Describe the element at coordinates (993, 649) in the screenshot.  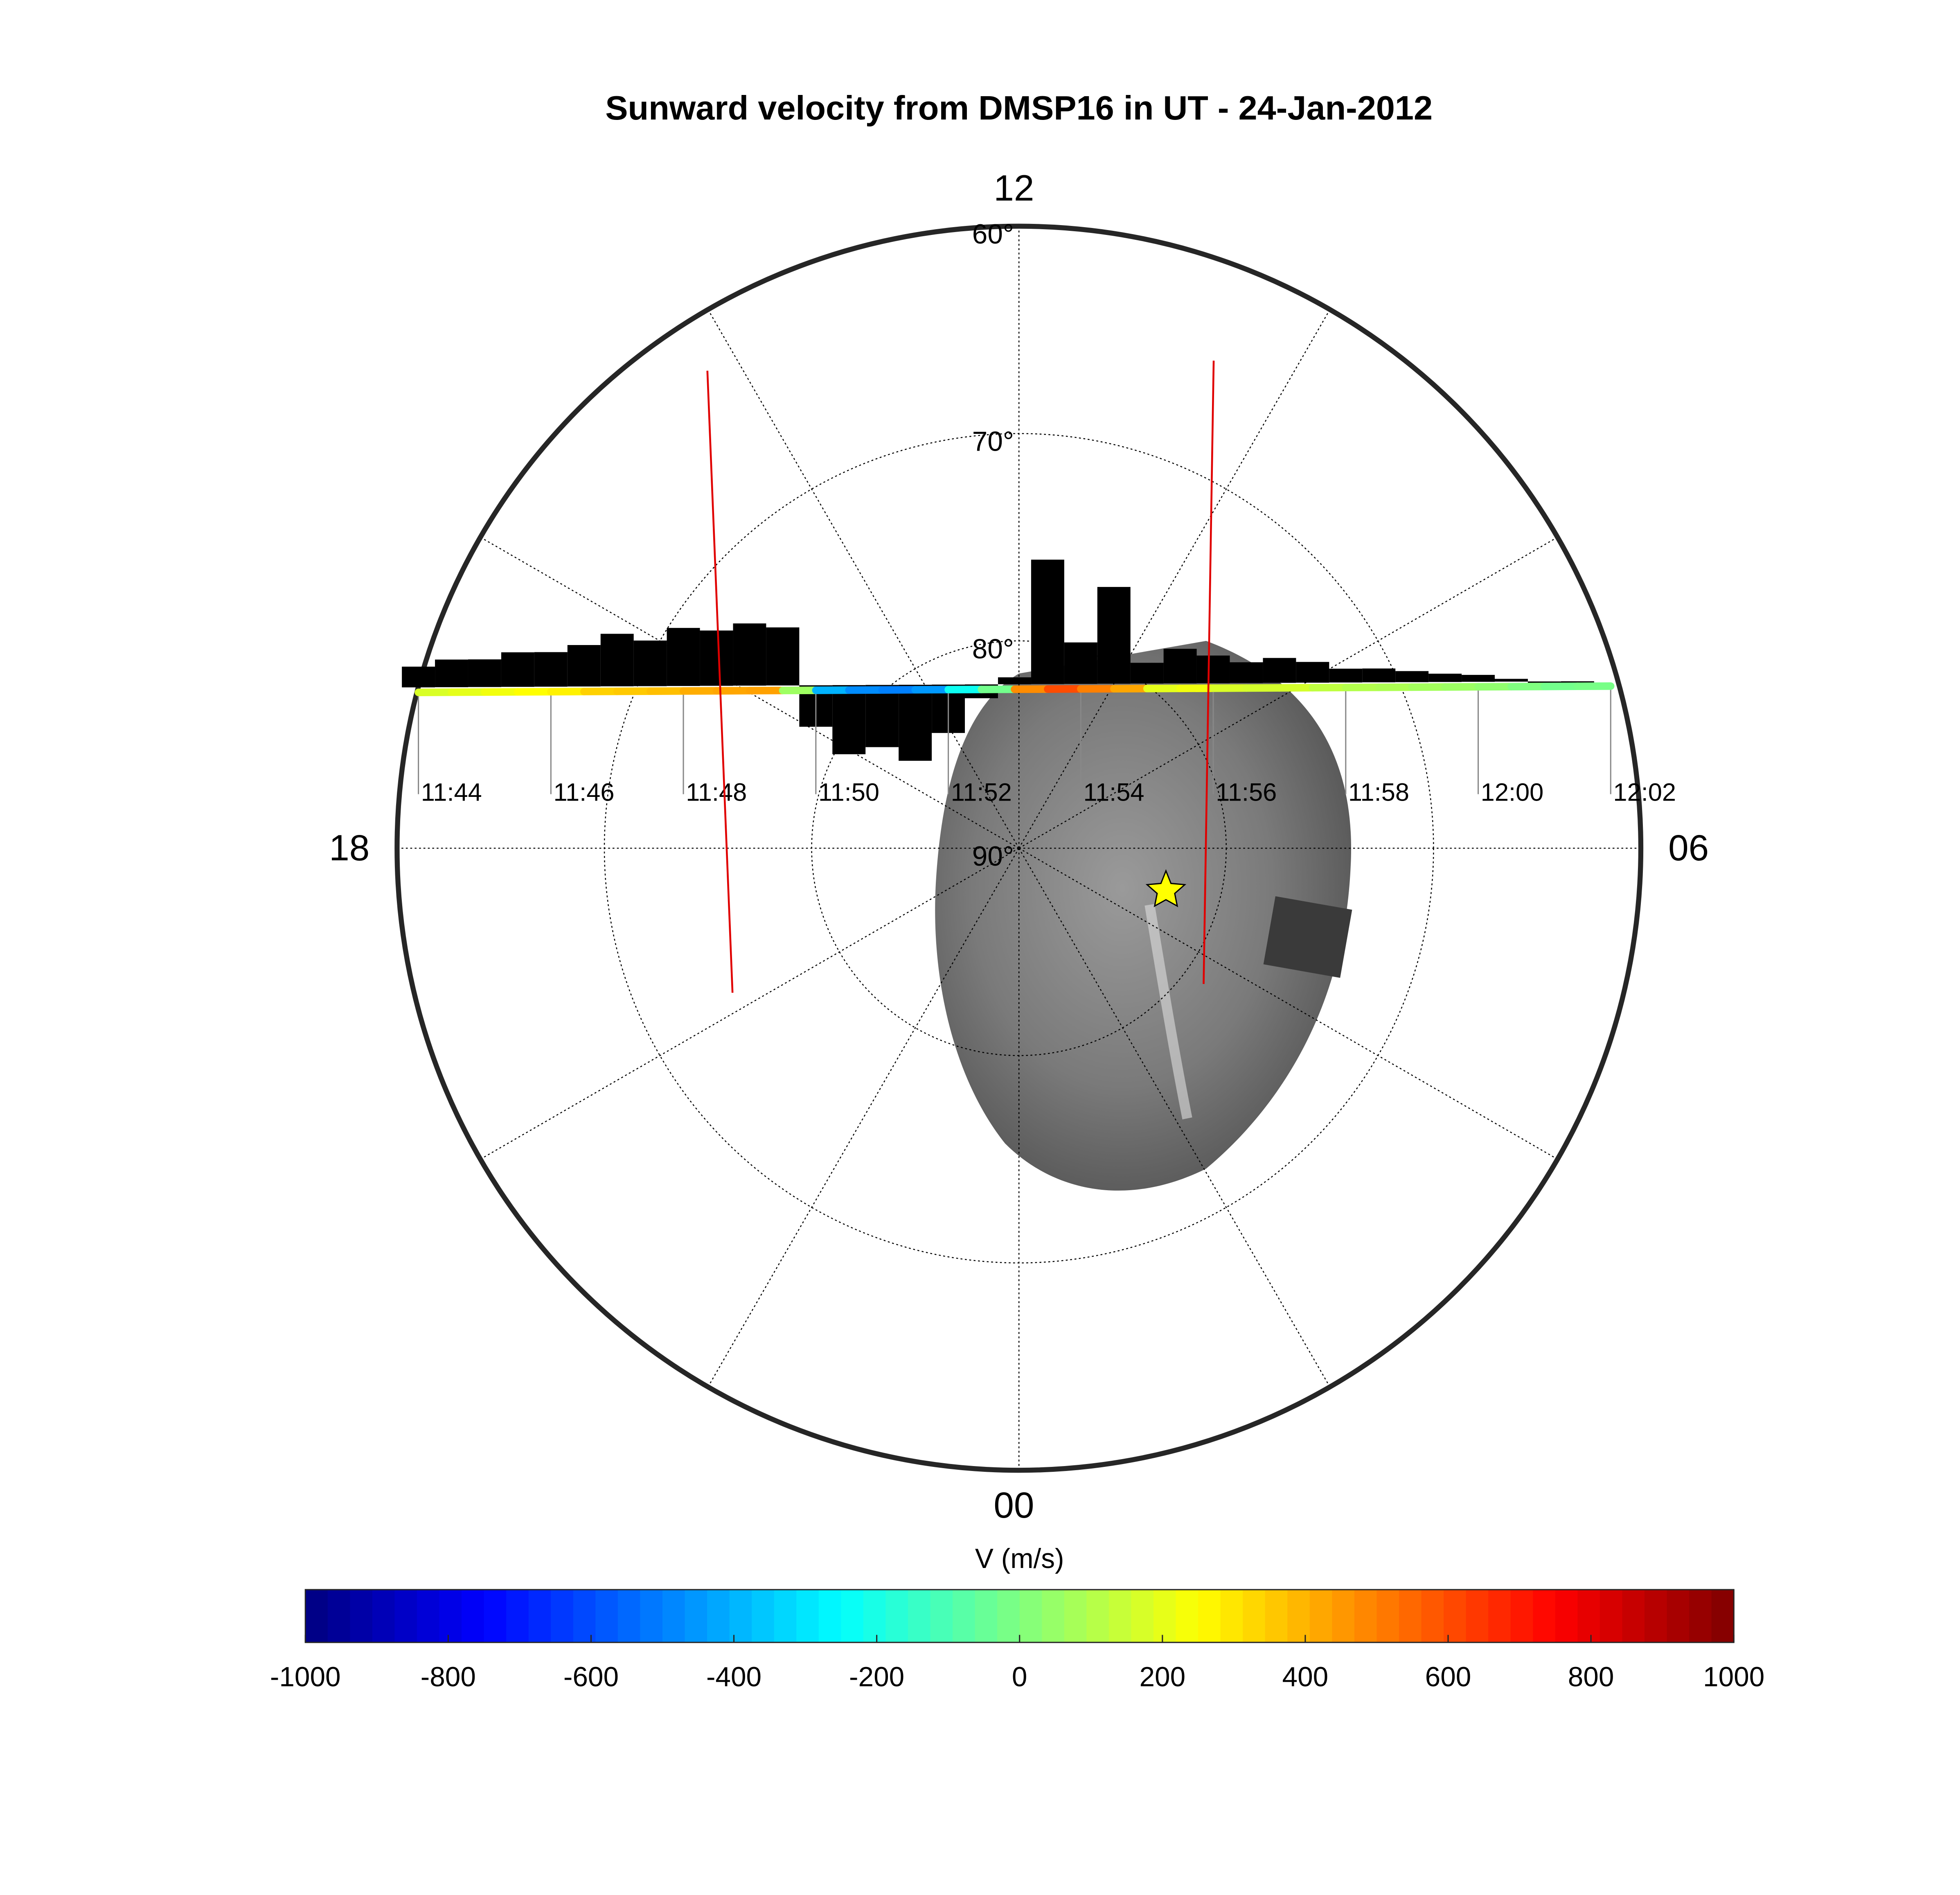
I see `r-tick-label: 80°` at that location.